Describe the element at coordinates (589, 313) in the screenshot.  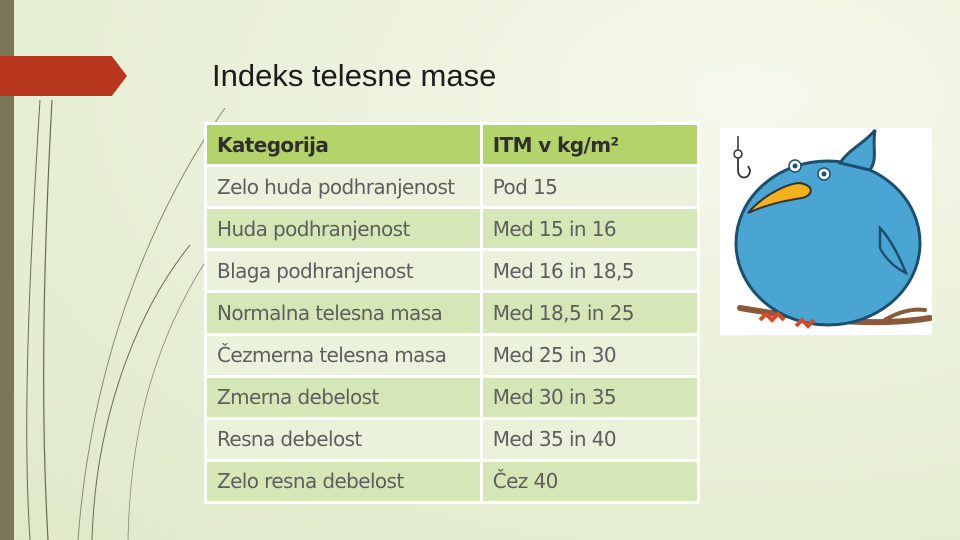
I see `row-range: Med 18,5 in 25` at that location.